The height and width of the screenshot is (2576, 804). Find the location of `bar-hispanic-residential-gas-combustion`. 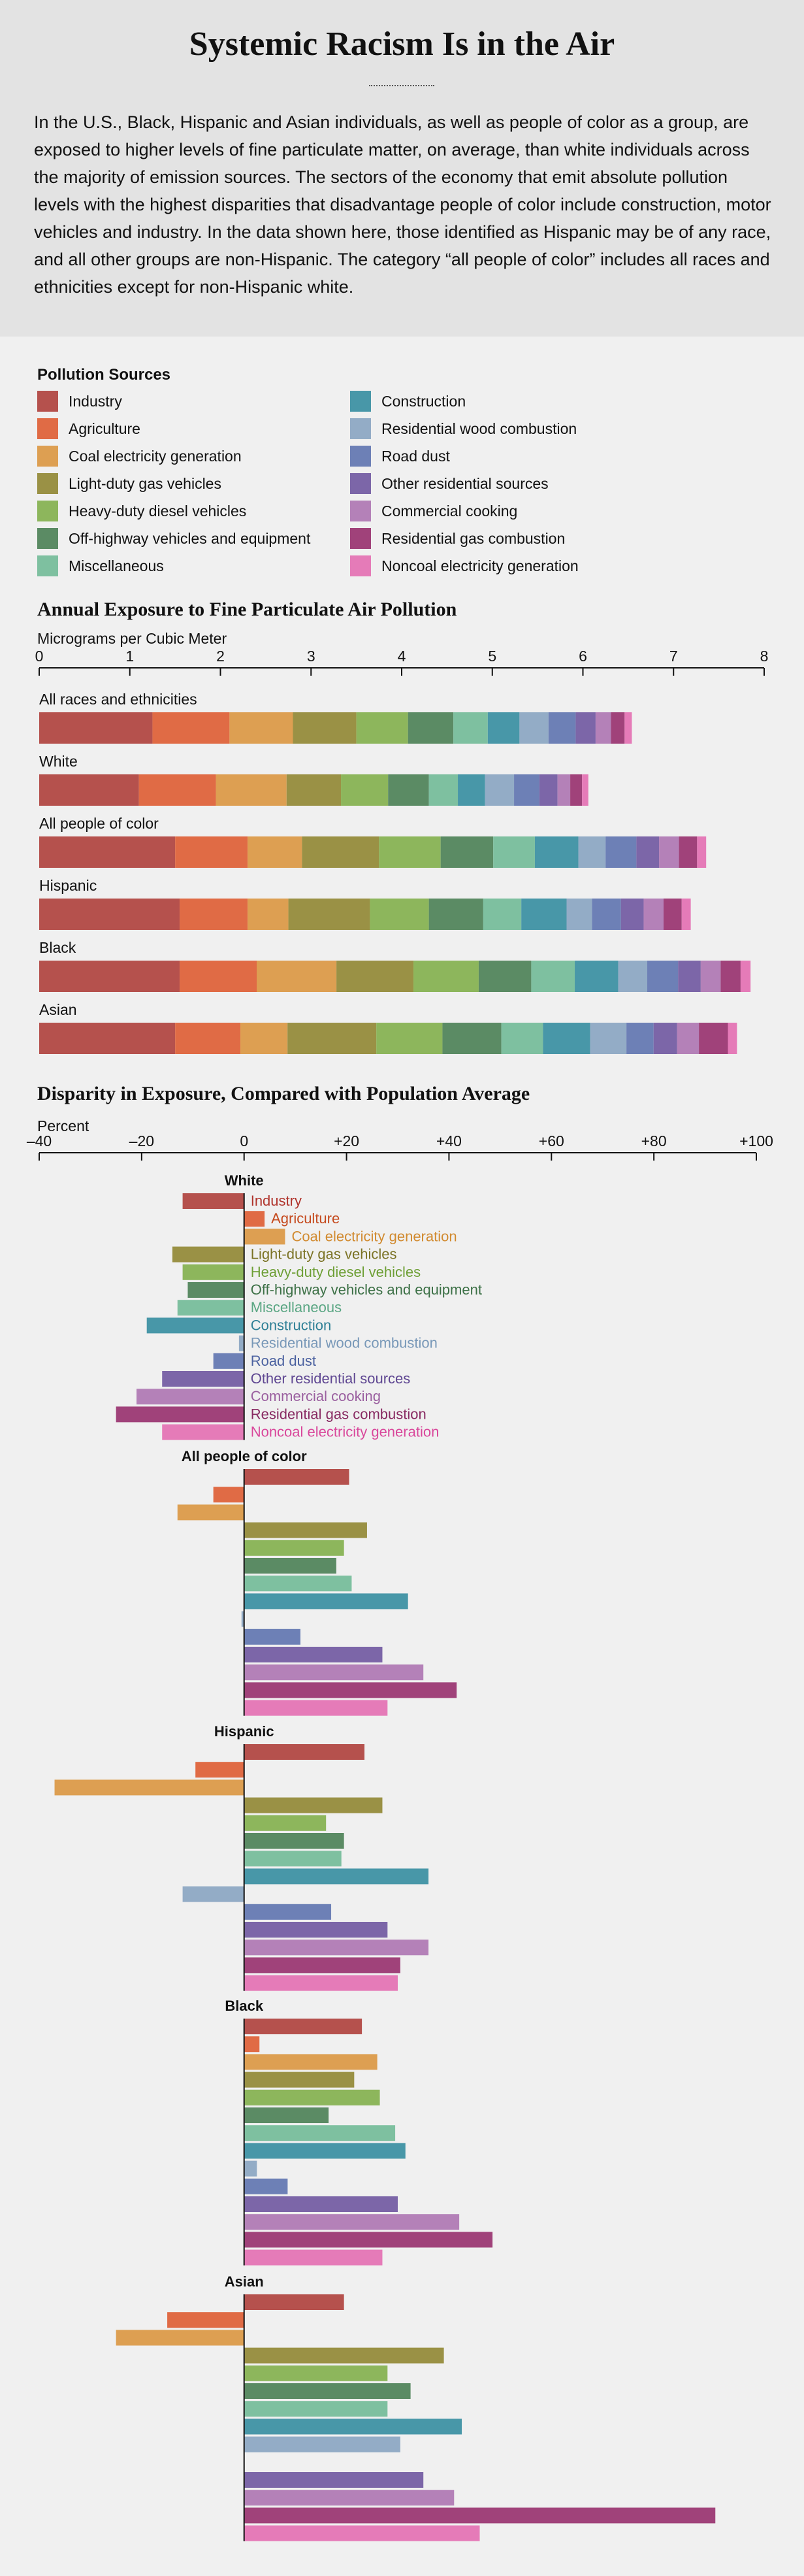

bar-hispanic-residential-gas-combustion is located at coordinates (673, 914).